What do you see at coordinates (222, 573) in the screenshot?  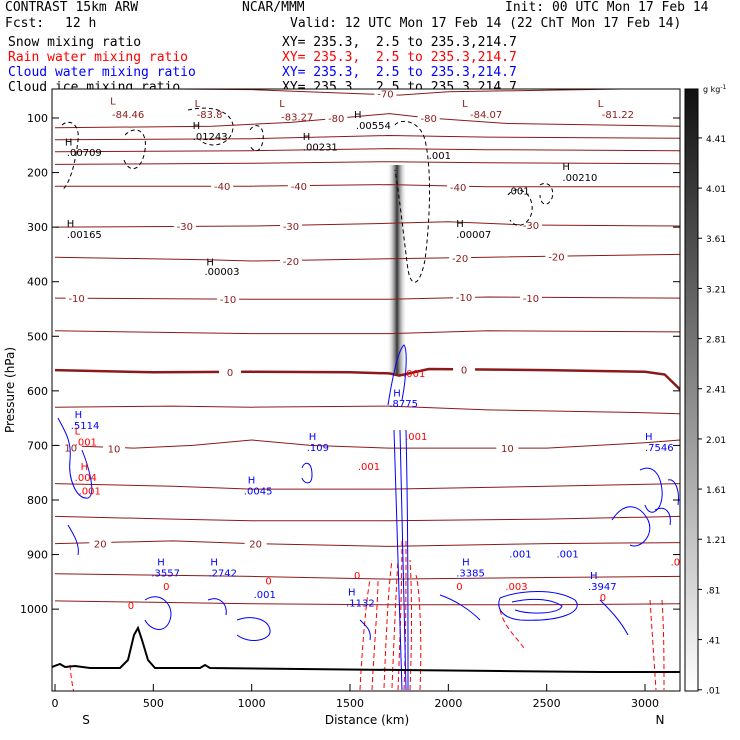 I see `contour-value-label: .2742` at bounding box center [222, 573].